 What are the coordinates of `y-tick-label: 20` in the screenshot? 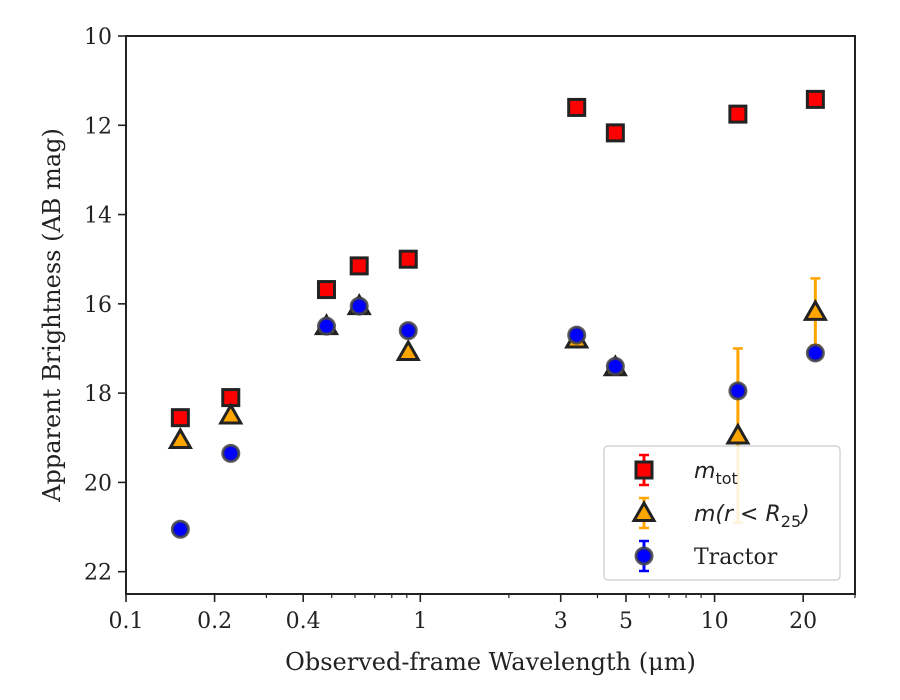 It's located at (98, 483).